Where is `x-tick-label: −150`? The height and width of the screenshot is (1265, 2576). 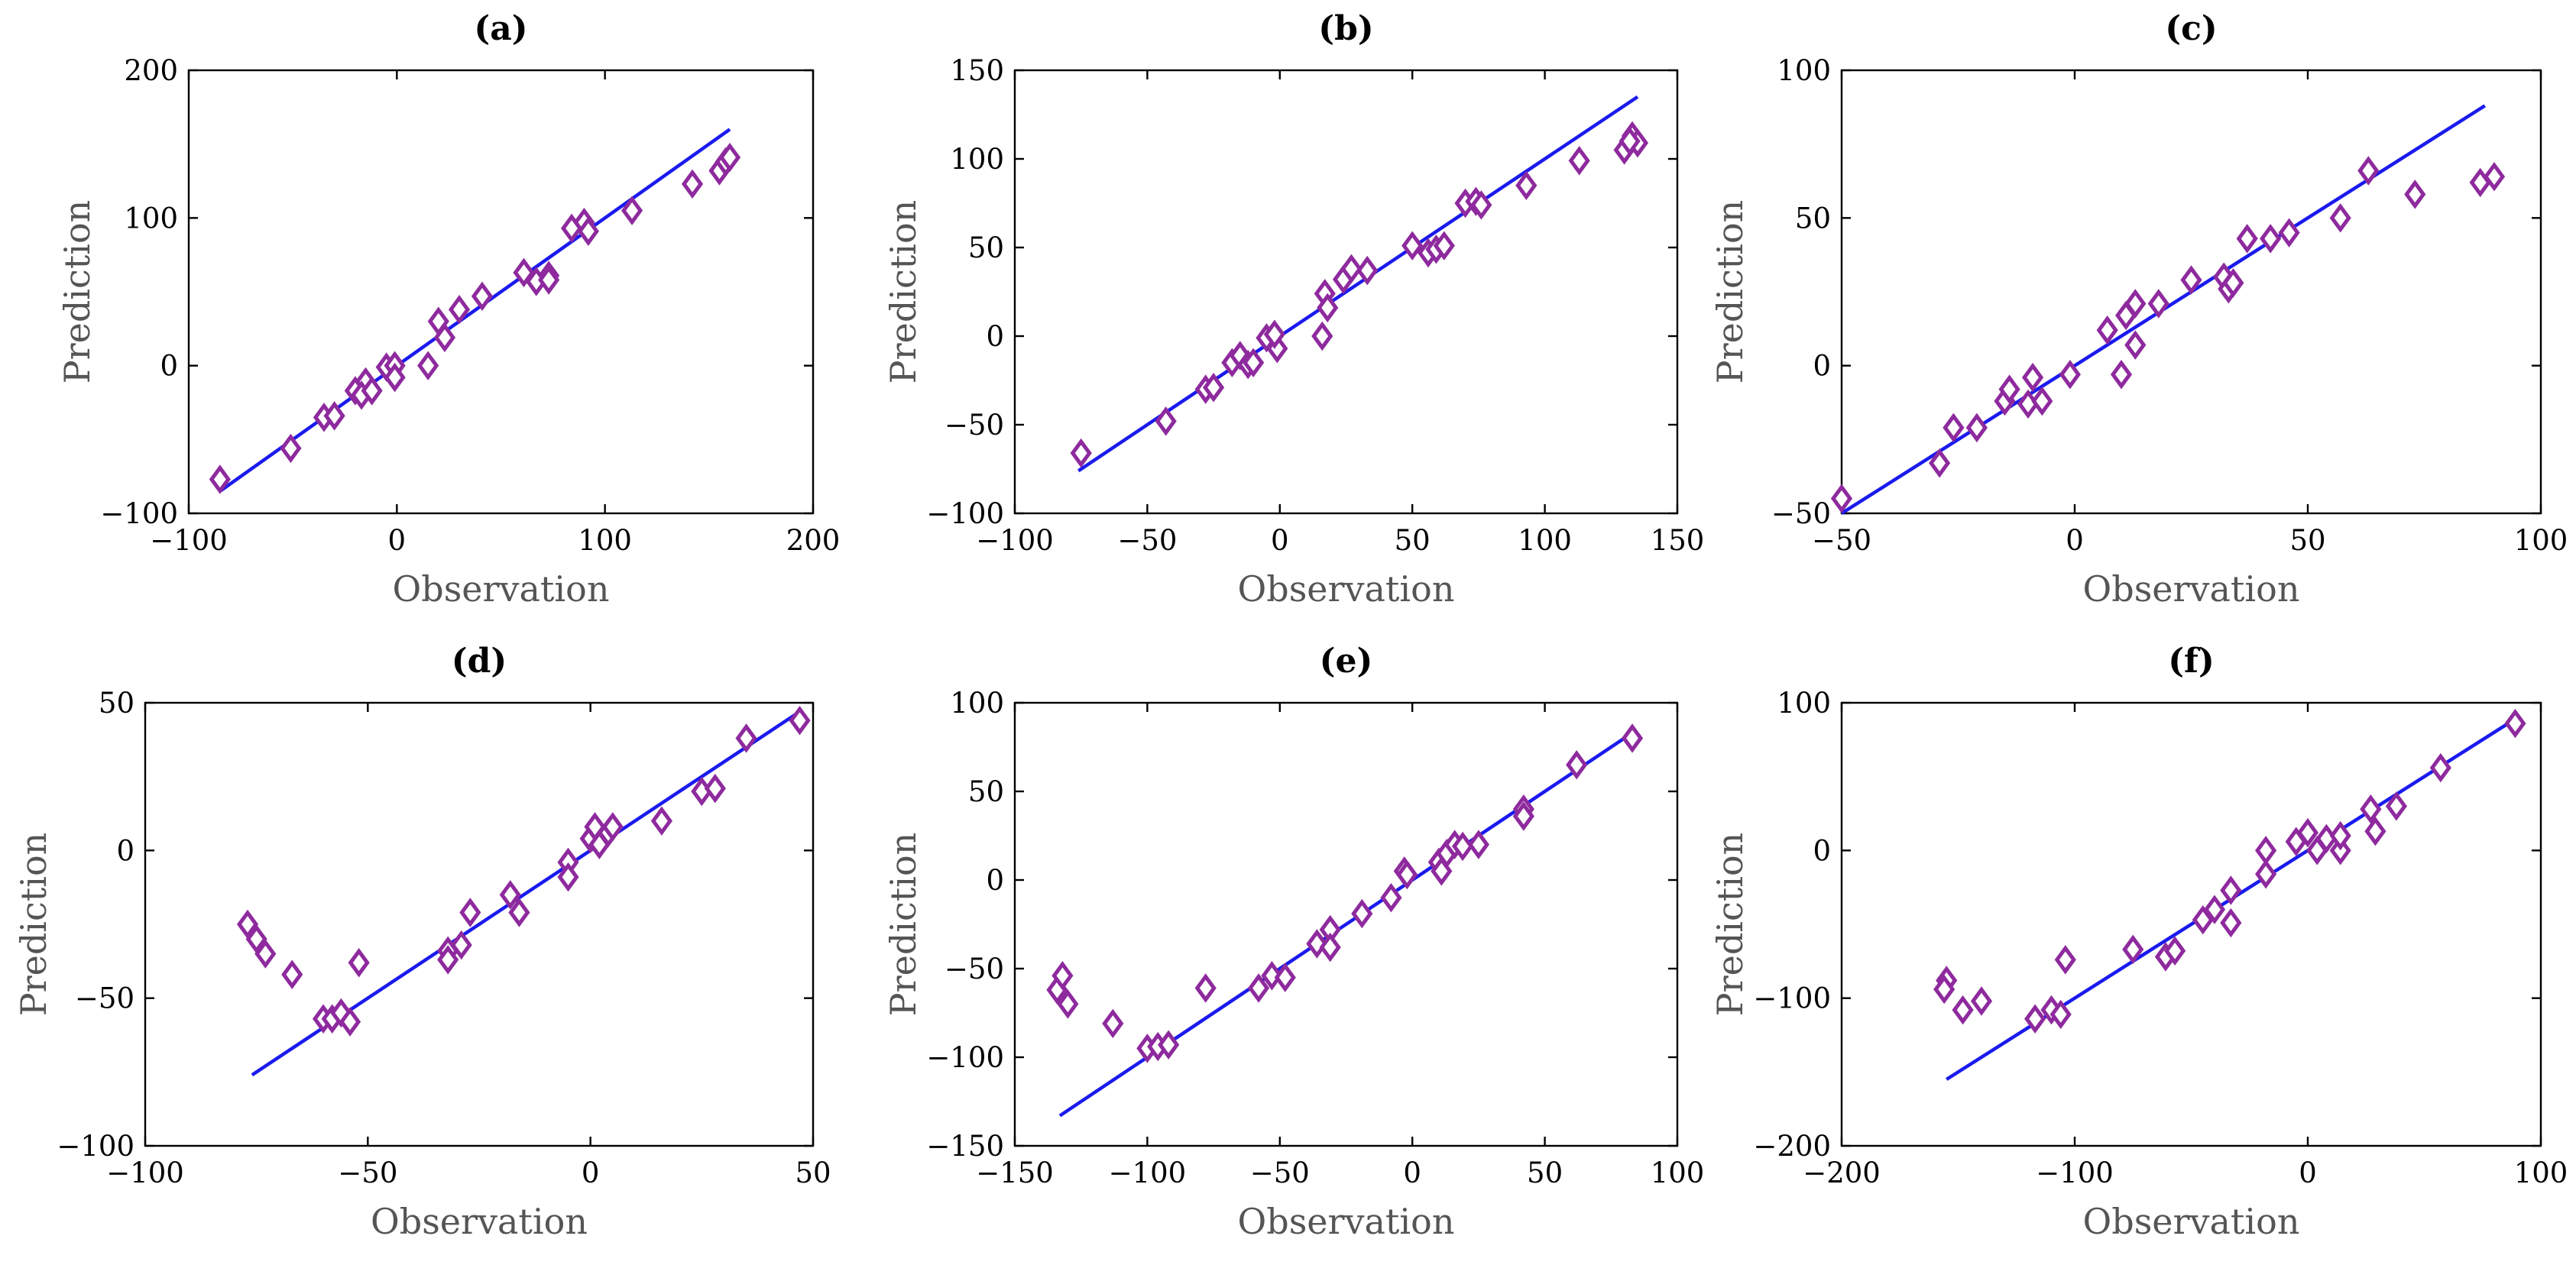 x-tick-label: −150 is located at coordinates (1015, 1173).